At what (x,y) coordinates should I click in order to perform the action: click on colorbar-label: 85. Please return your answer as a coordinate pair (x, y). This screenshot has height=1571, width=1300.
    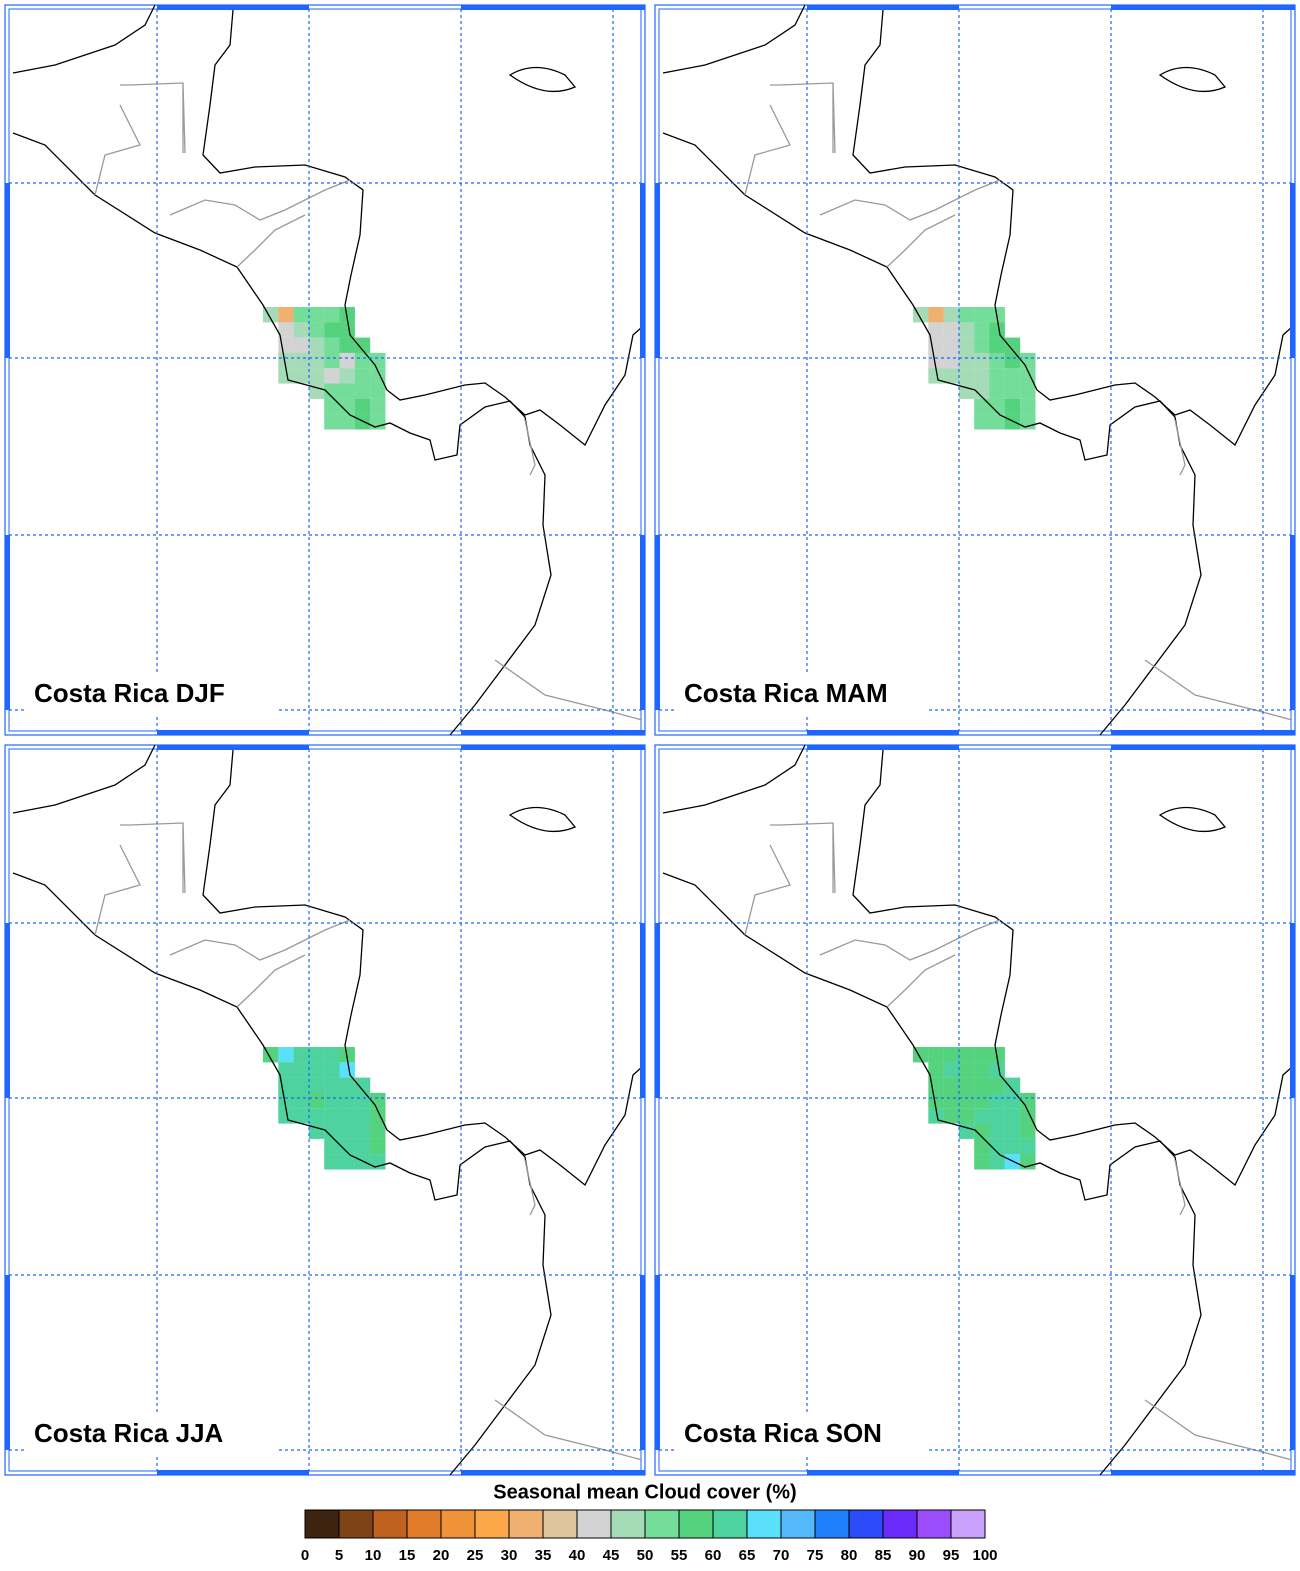
    Looking at the image, I should click on (883, 1555).